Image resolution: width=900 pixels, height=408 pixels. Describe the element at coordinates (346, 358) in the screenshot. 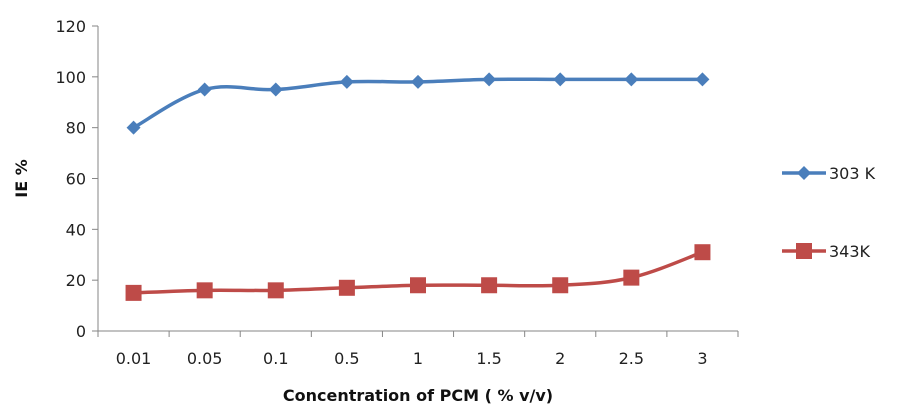

I see `x-tick-label: 0.5` at that location.